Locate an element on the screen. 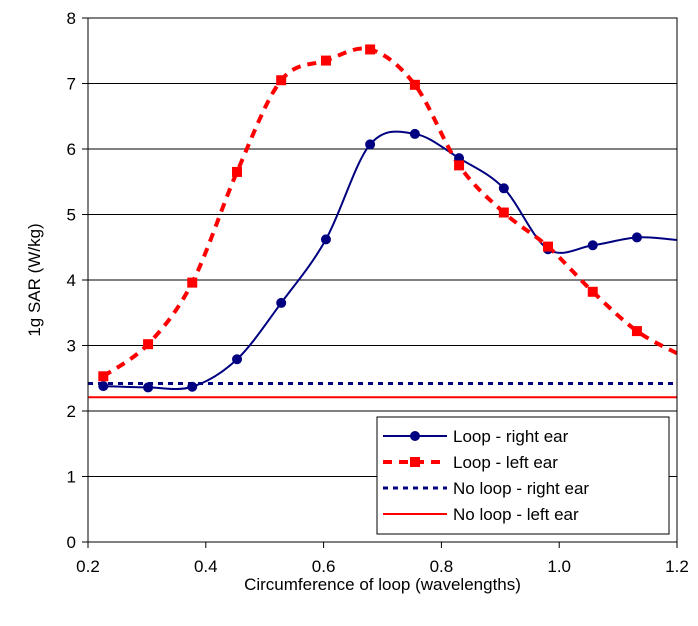  x-tick-label: 0.4 is located at coordinates (206, 566).